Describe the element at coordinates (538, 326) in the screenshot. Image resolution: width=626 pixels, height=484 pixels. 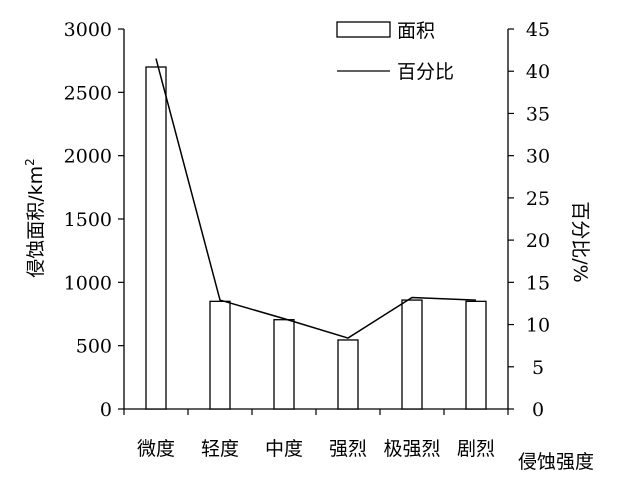
I see `right-tick-label: 10` at that location.